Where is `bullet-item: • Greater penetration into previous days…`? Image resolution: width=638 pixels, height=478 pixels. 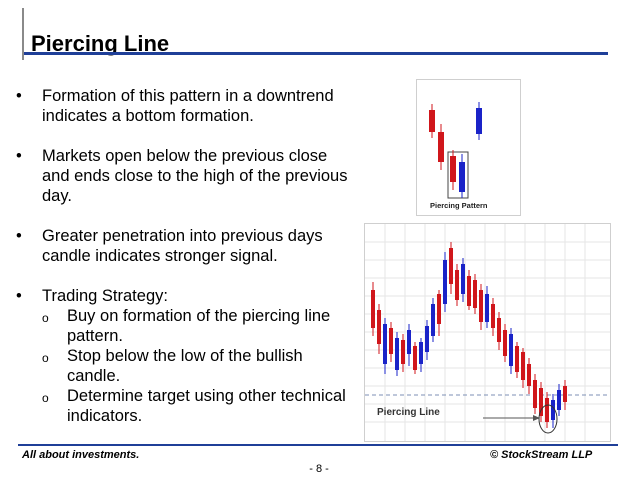 bullet-item: • Greater penetration into previous days… is located at coordinates (182, 246).